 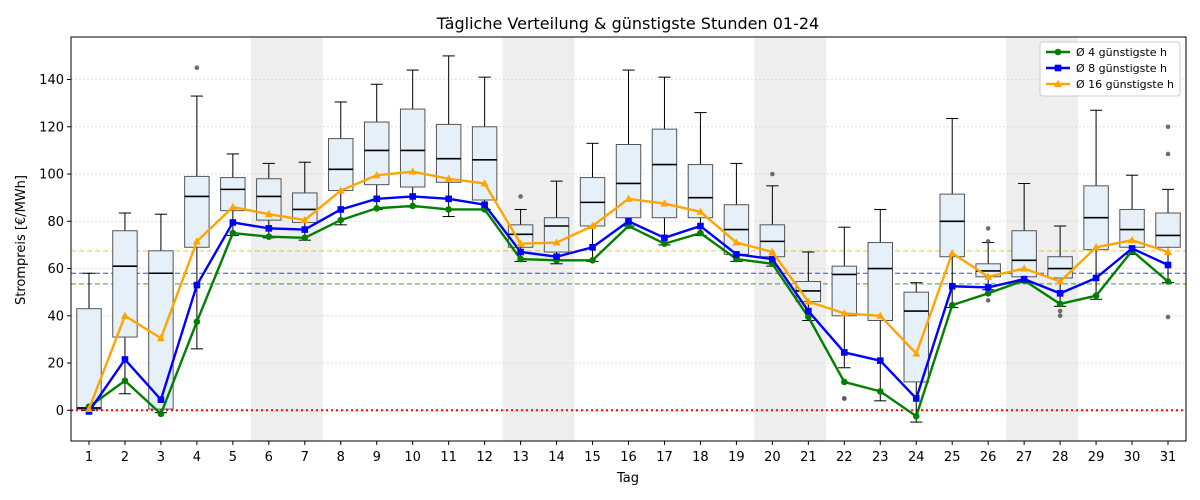 What do you see at coordinates (305, 457) in the screenshot?
I see `x-tick-label: 7` at bounding box center [305, 457].